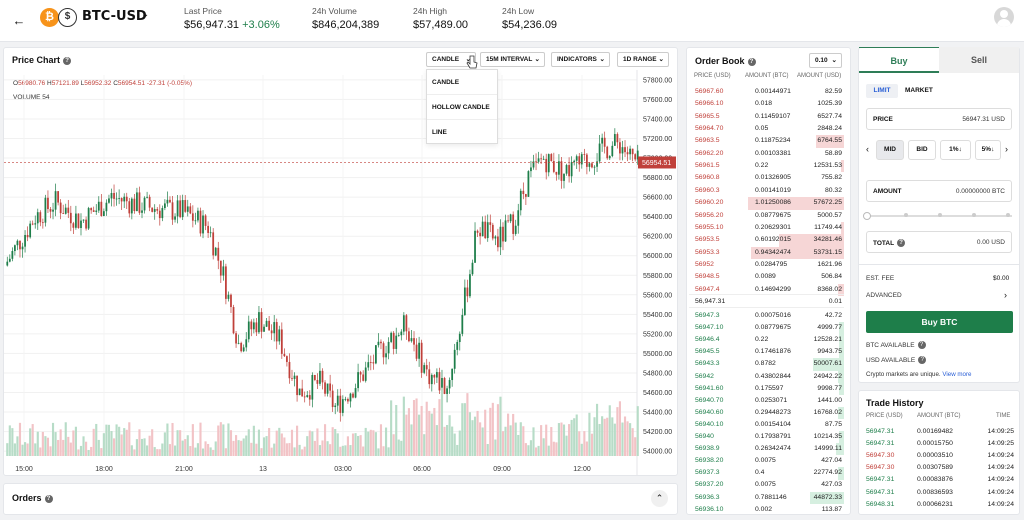 The image size is (1024, 520). Describe the element at coordinates (766, 437) in the screenshot. I see `bid-row: 56940 0.17938791 10214.35` at that location.